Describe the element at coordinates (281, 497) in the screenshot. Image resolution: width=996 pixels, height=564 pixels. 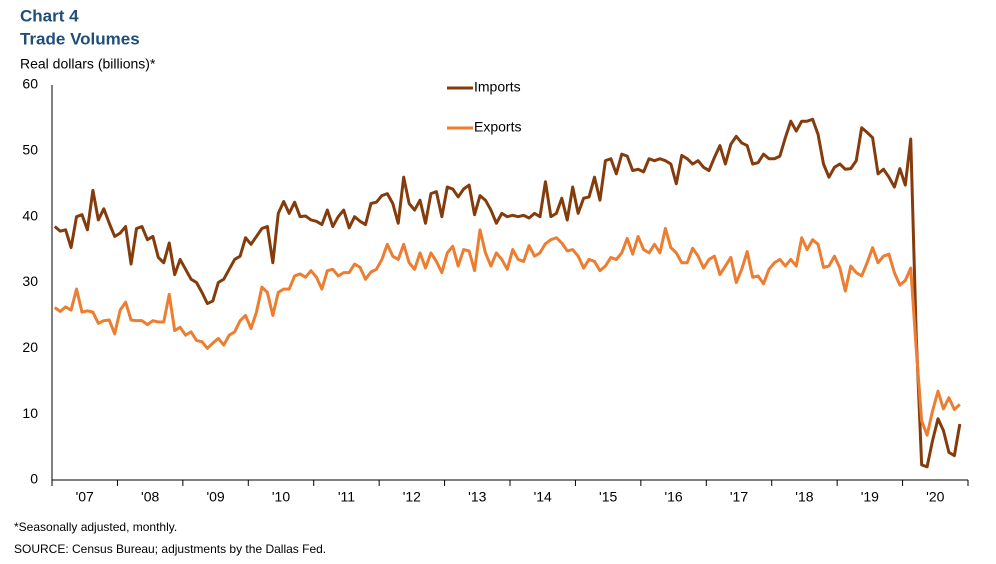
I see `x-tick-label: '10` at that location.